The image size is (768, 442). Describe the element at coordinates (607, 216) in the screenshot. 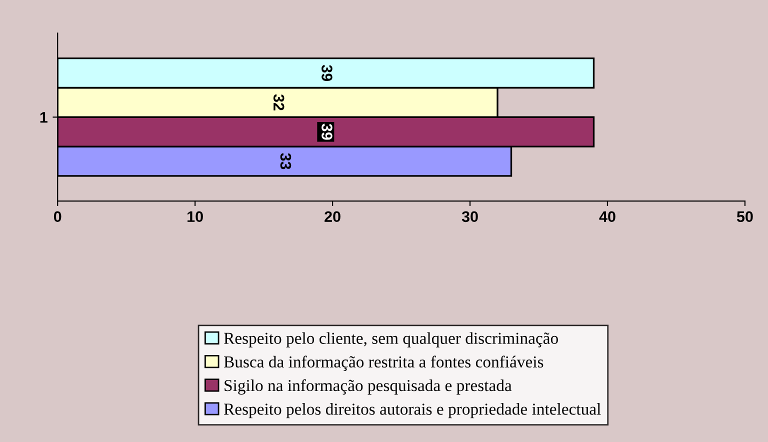

I see `x-tick-label: 40` at that location.